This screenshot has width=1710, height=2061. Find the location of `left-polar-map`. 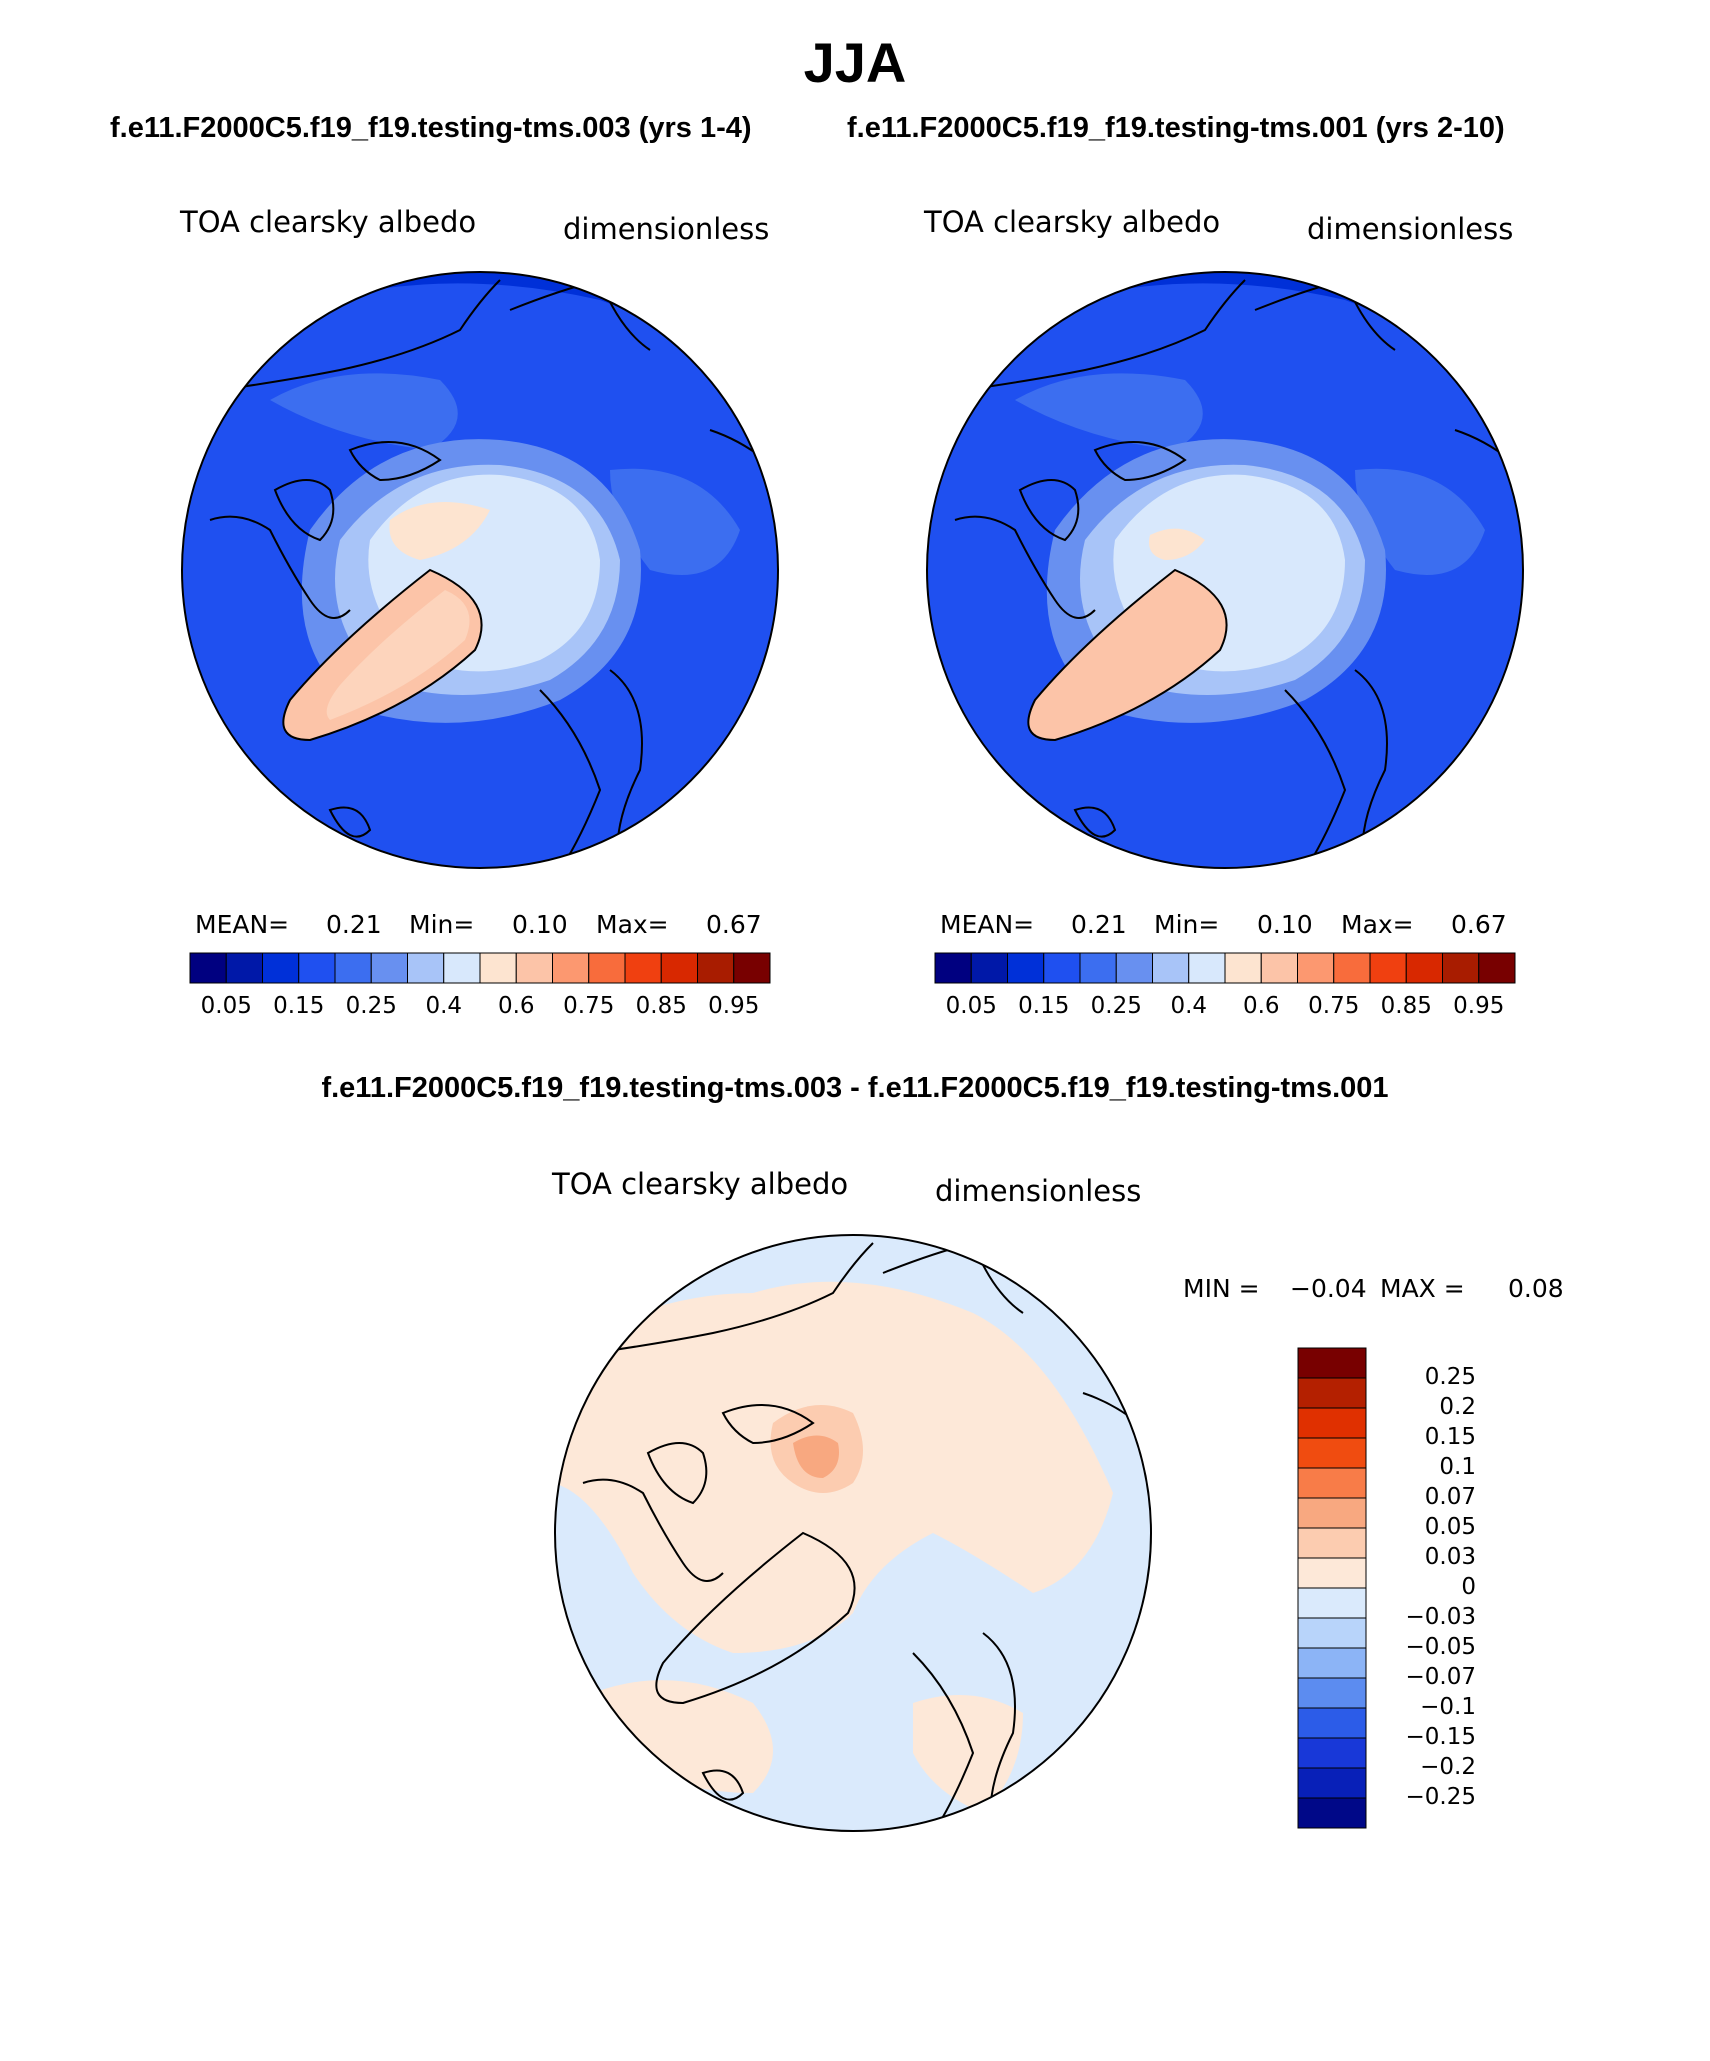

left-polar-map is located at coordinates (480, 570).